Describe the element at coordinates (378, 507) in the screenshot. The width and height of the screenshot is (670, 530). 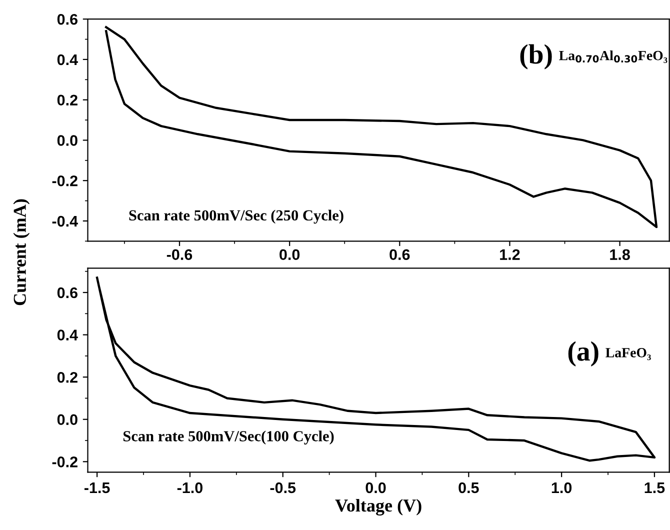
I see `x-axis-title: Voltage (V)` at that location.